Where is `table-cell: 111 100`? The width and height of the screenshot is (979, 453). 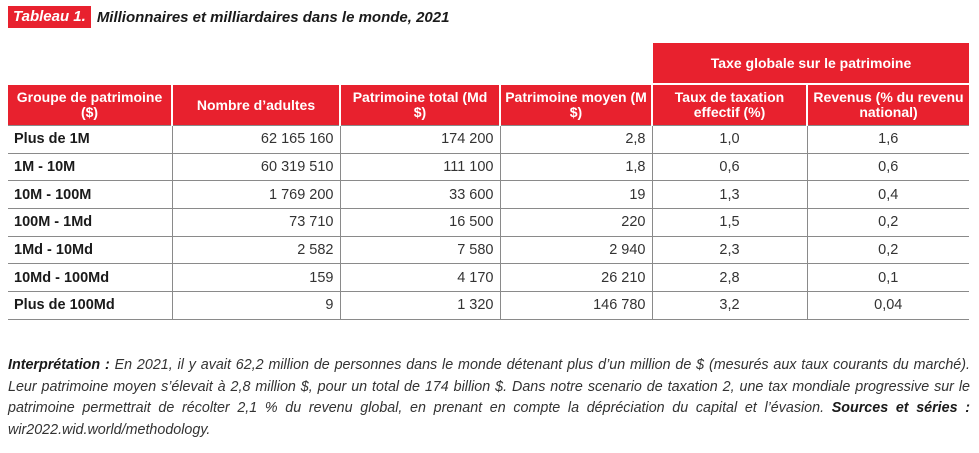
table-cell: 111 100 is located at coordinates (419, 167).